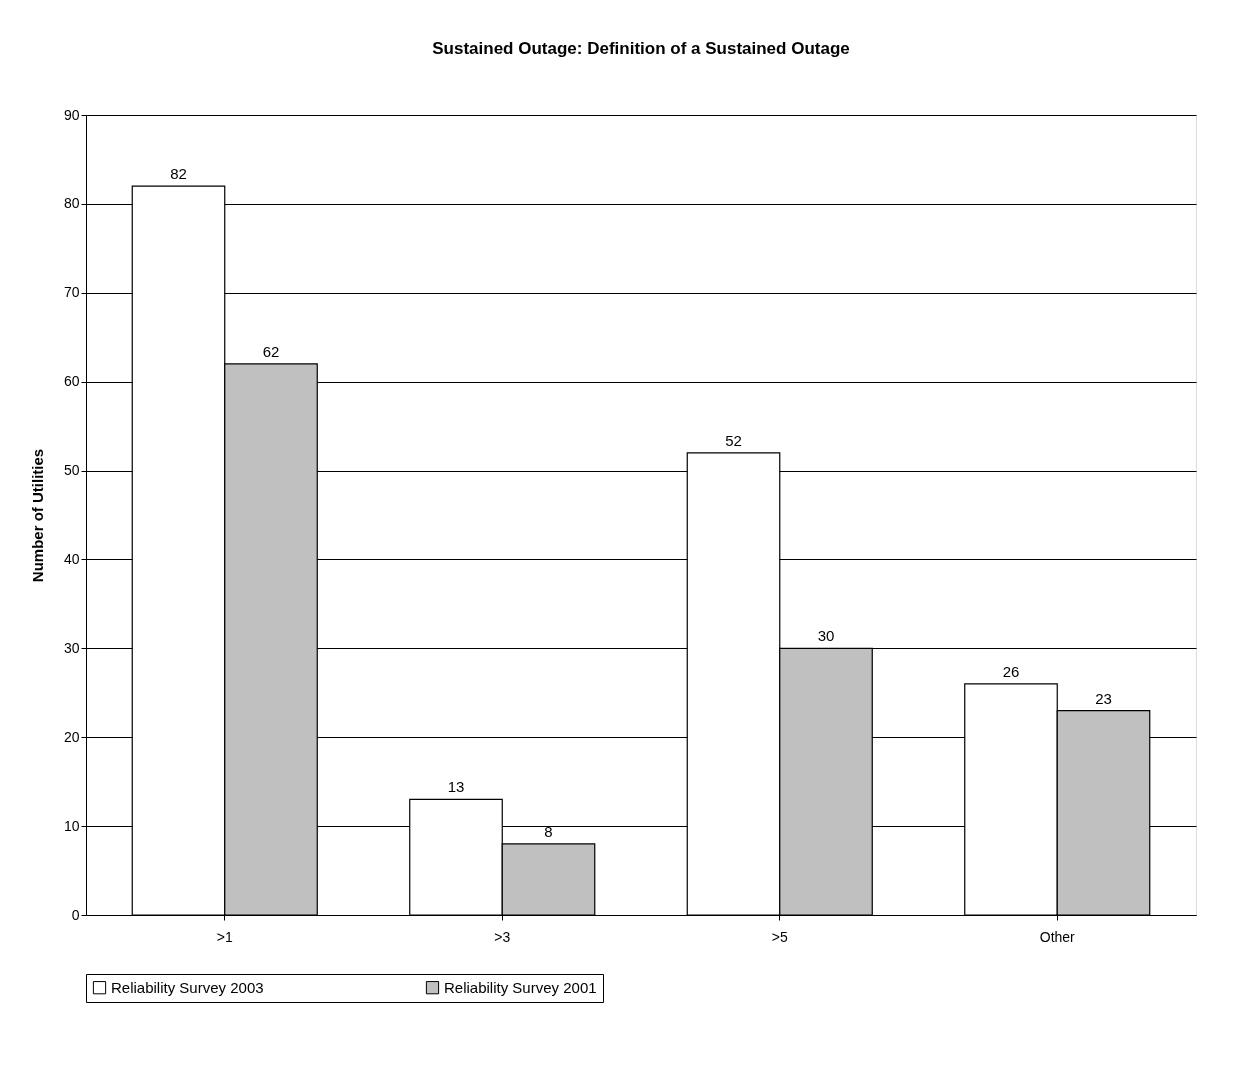  Describe the element at coordinates (71, 381) in the screenshot. I see `y-tick-label: 60` at that location.